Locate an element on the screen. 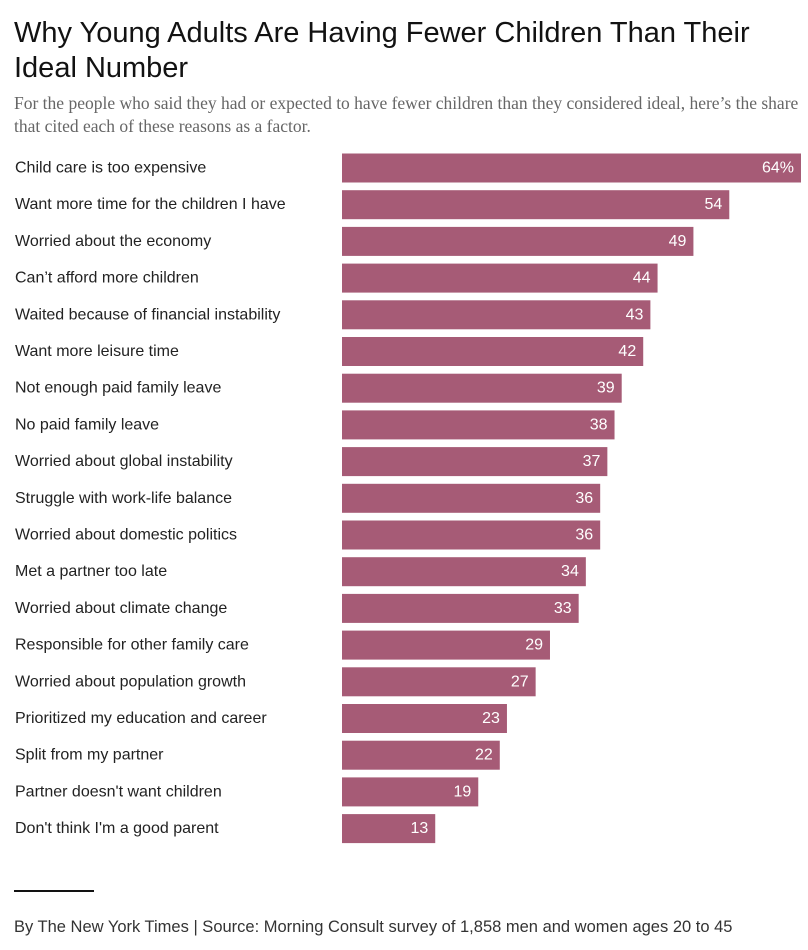  category-label: Can’t afford more children is located at coordinates (107, 278).